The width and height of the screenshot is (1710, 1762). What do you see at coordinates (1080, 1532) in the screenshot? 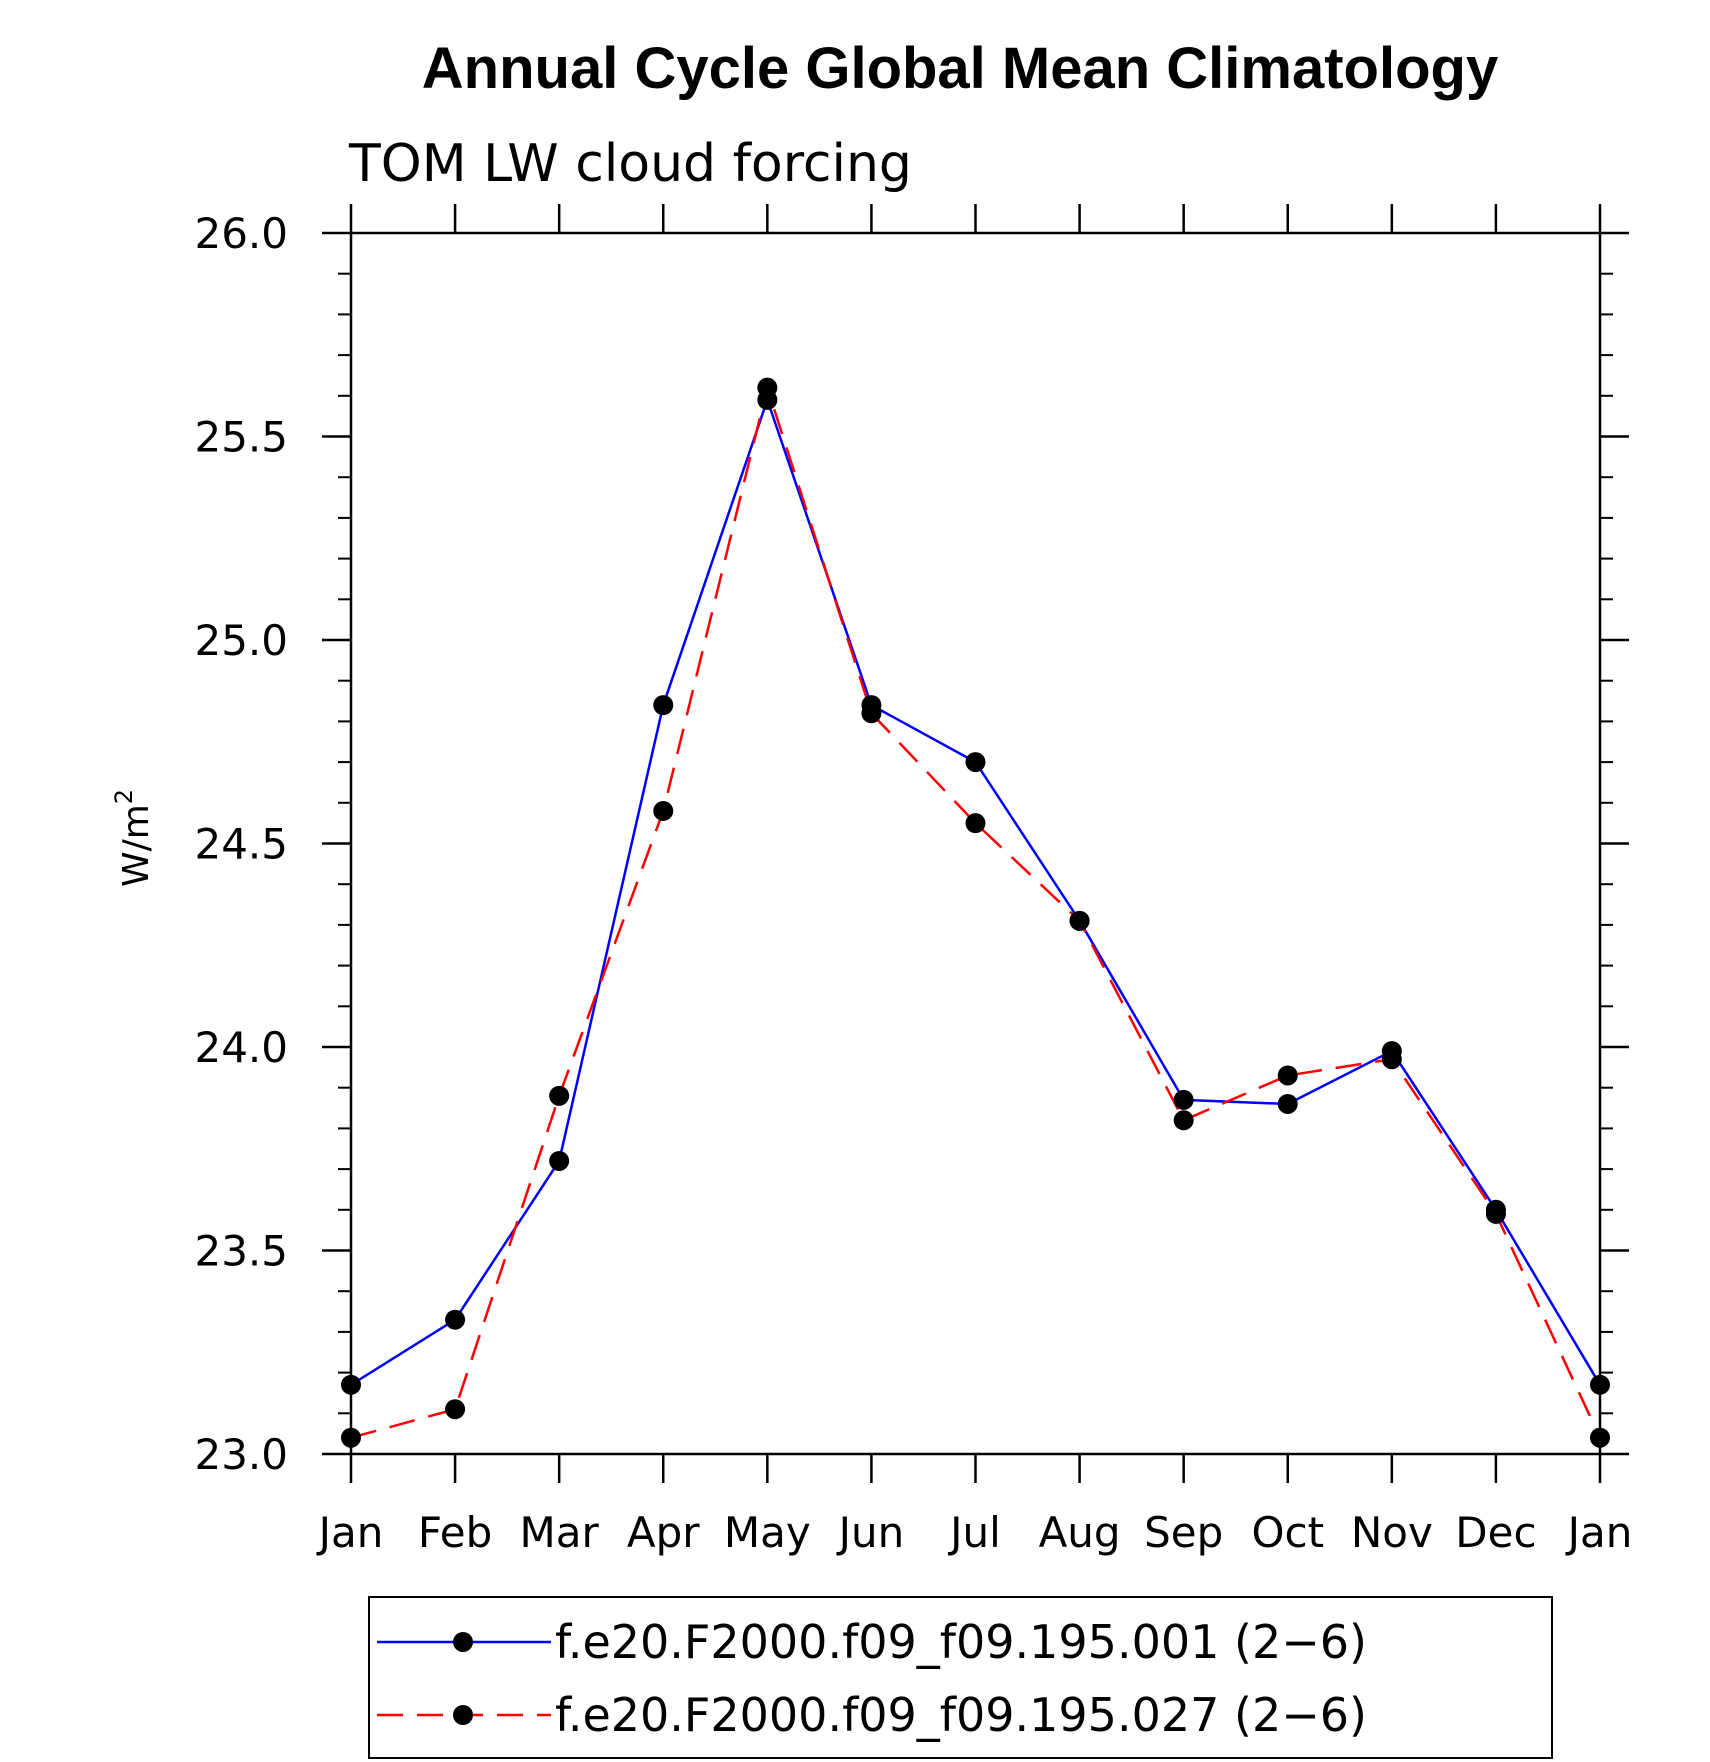
I see `x-tick-label: Aug` at bounding box center [1080, 1532].